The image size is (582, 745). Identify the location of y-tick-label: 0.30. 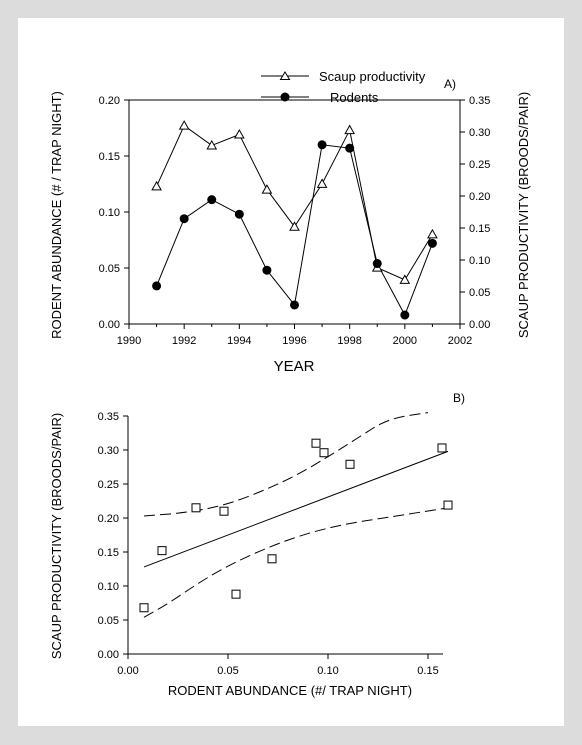
(108, 451).